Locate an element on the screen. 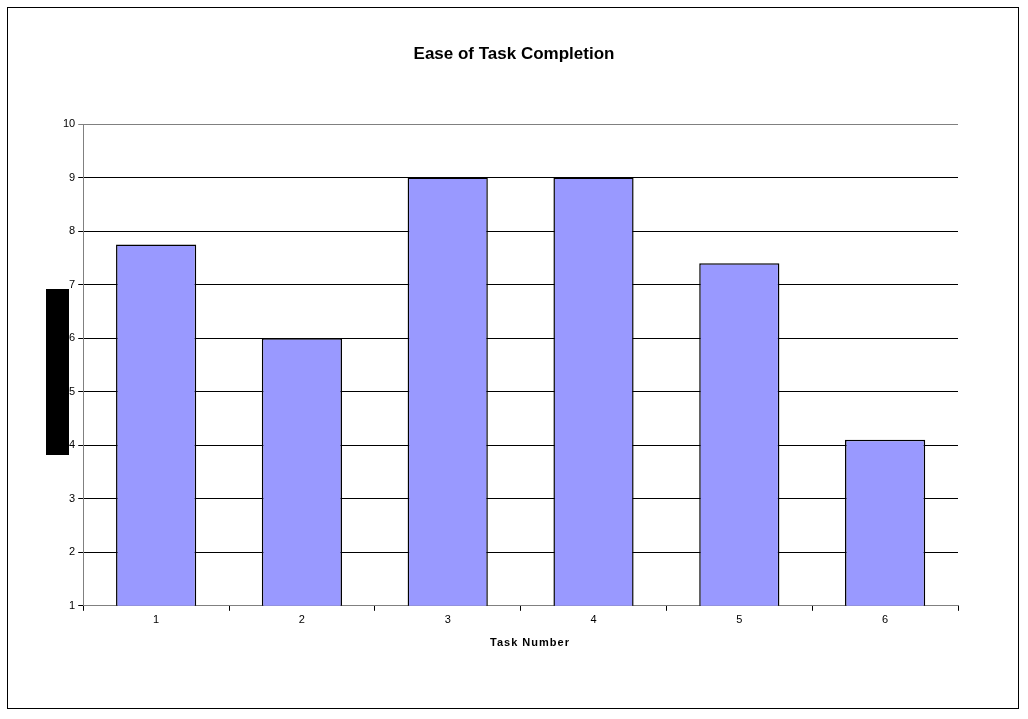 The height and width of the screenshot is (719, 1028). y-tick-label: 3 is located at coordinates (72, 497).